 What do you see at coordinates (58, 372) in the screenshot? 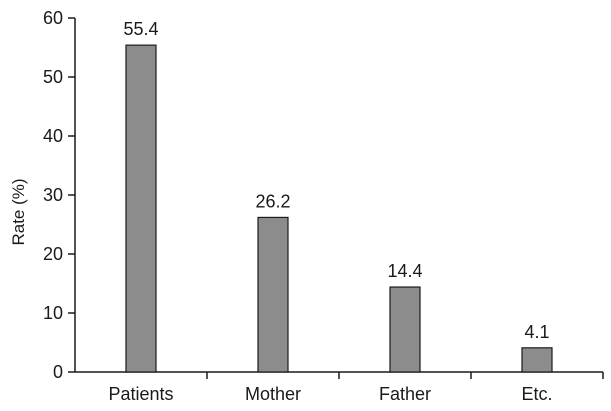
I see `y-tick-label: 0` at bounding box center [58, 372].